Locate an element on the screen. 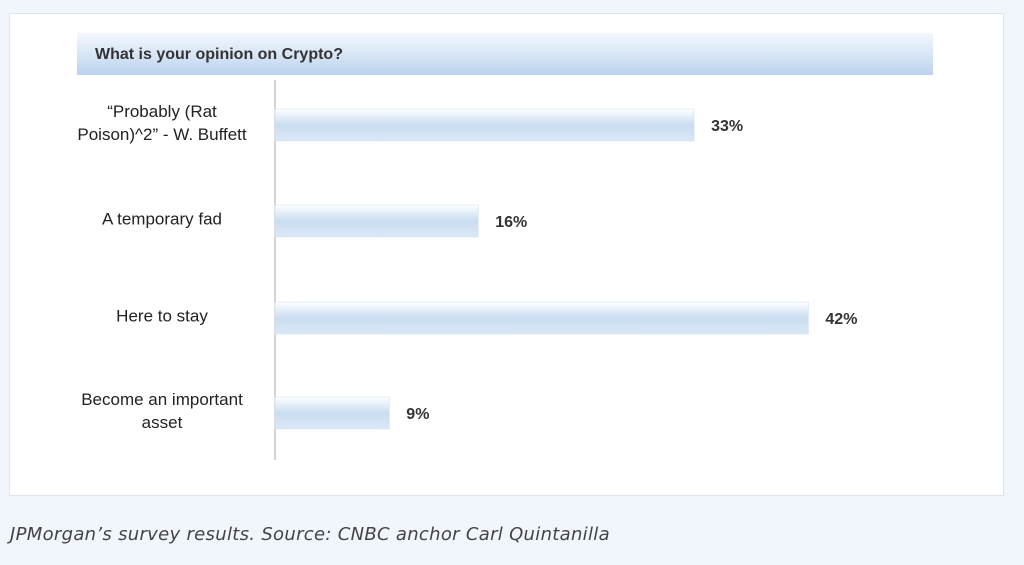 This screenshot has height=565, width=1024. title-banner is located at coordinates (505, 54).